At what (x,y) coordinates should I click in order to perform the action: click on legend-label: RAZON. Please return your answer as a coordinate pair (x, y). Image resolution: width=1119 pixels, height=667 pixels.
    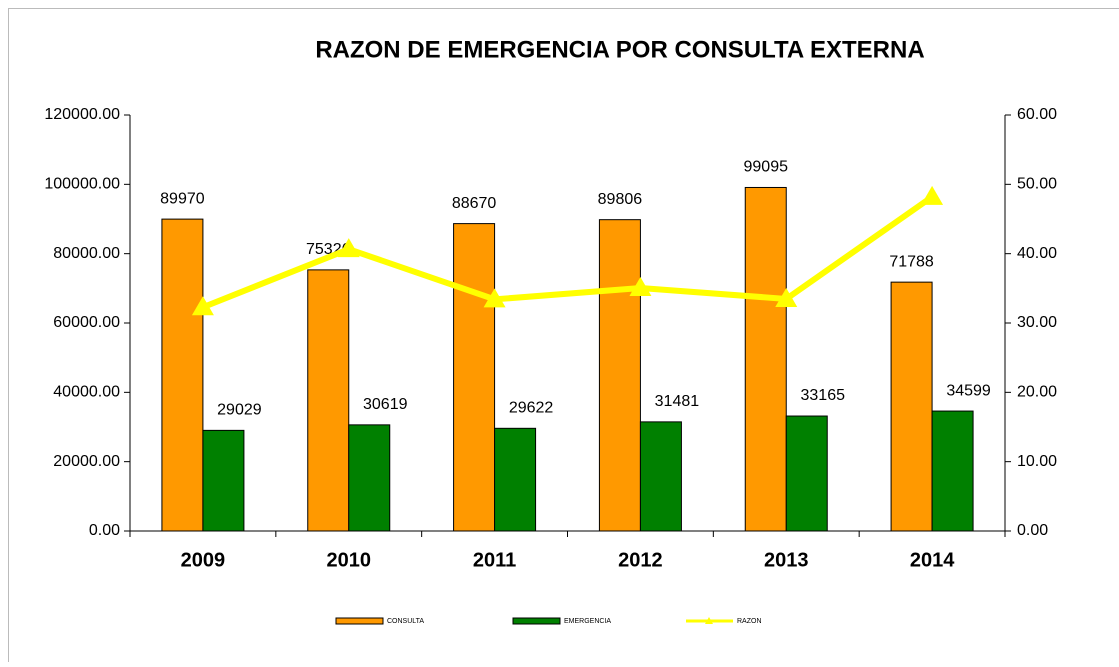
    Looking at the image, I should click on (749, 621).